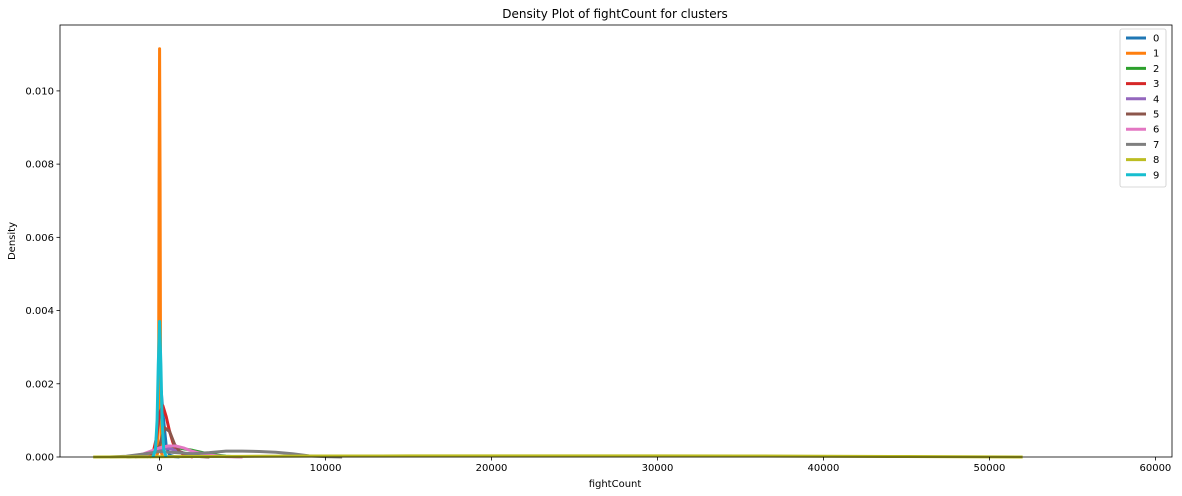 The height and width of the screenshot is (496, 1182). What do you see at coordinates (39, 311) in the screenshot?
I see `y-tick-label: 0.004` at bounding box center [39, 311].